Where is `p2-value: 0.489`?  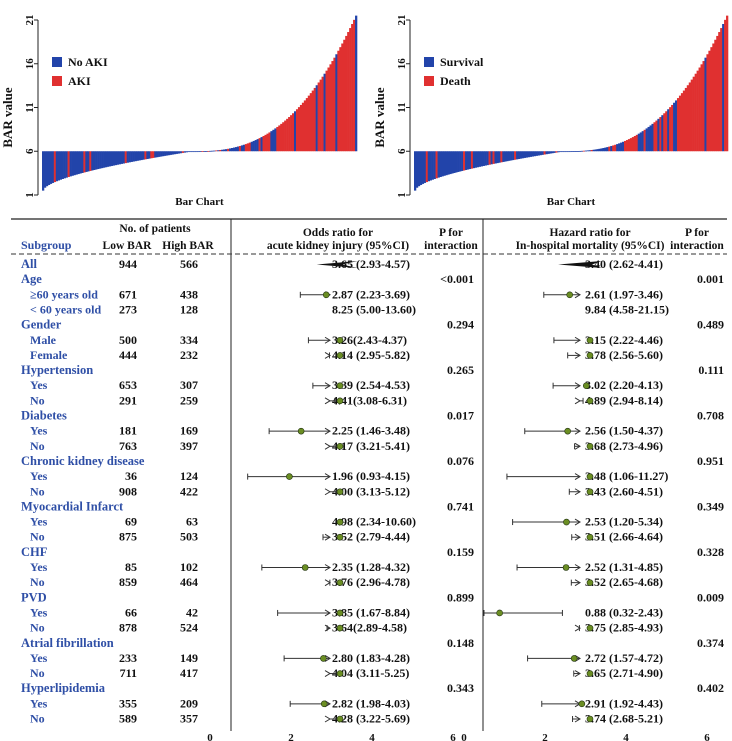 p2-value: 0.489 is located at coordinates (710, 325).